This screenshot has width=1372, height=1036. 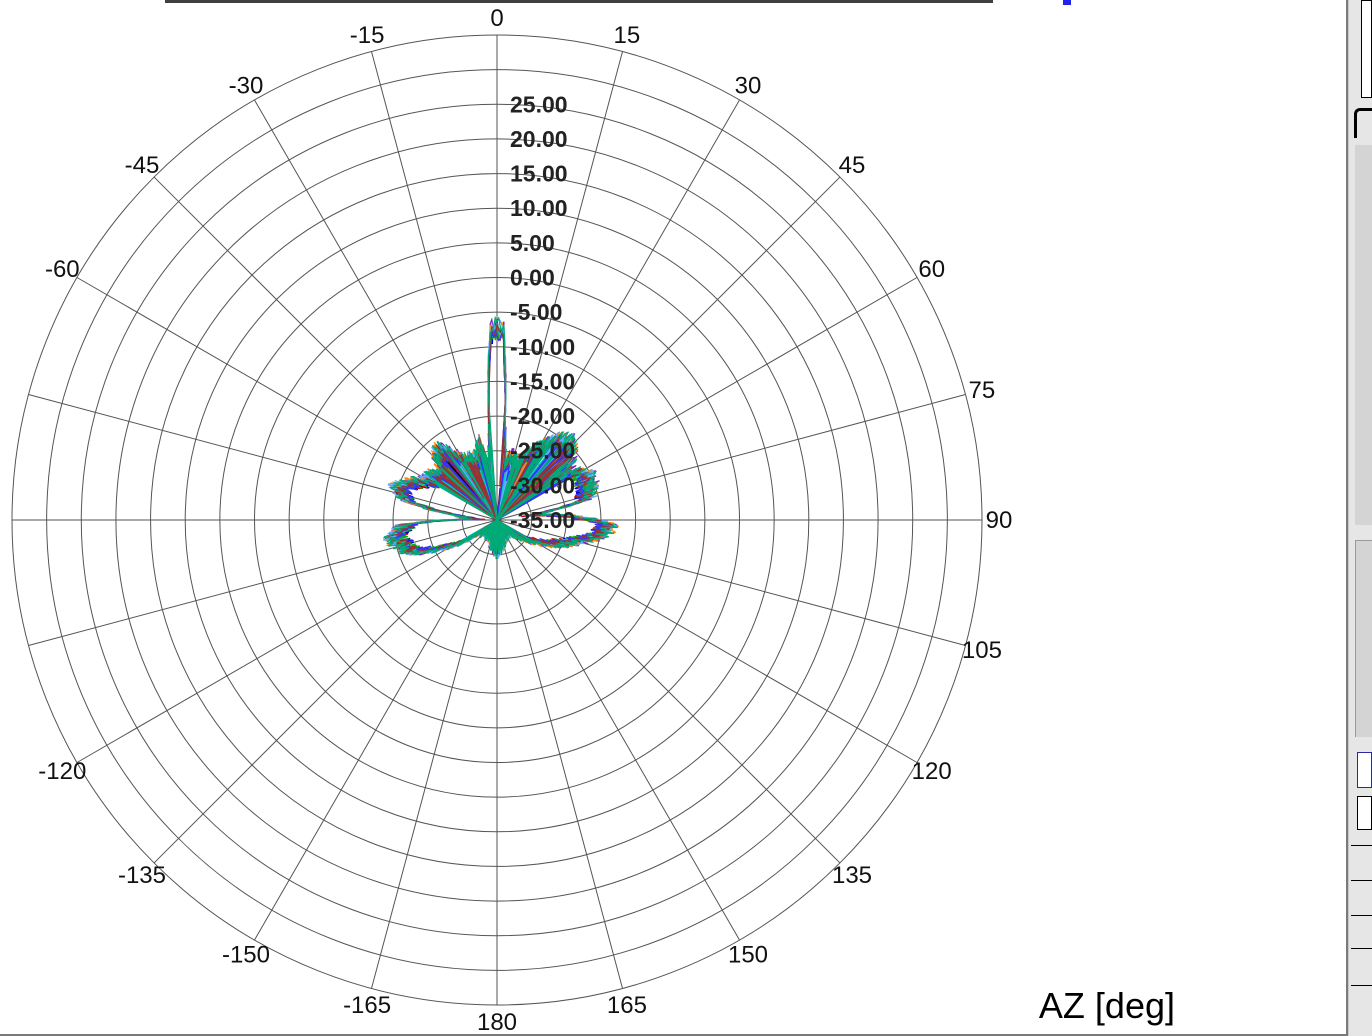 I want to click on ring-value-label: -15.00, so click(x=542, y=381).